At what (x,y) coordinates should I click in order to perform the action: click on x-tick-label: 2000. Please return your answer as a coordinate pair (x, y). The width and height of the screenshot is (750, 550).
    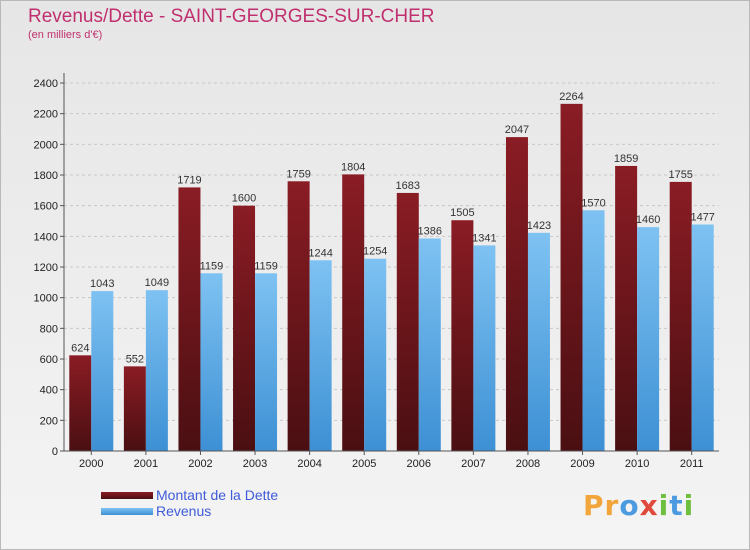
    Looking at the image, I should click on (91, 464).